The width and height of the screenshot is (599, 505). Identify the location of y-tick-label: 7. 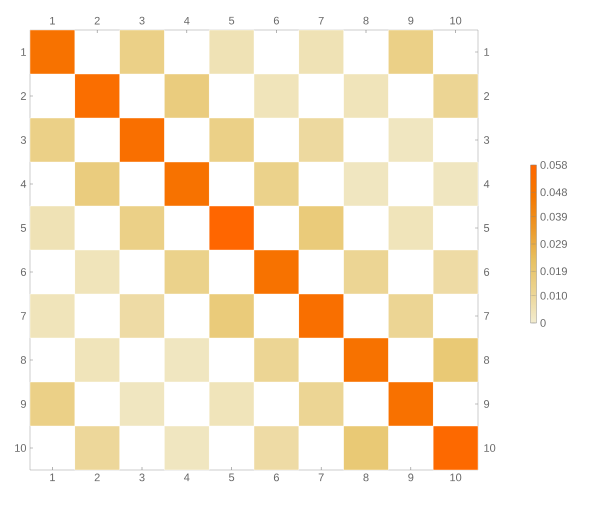
(23, 316).